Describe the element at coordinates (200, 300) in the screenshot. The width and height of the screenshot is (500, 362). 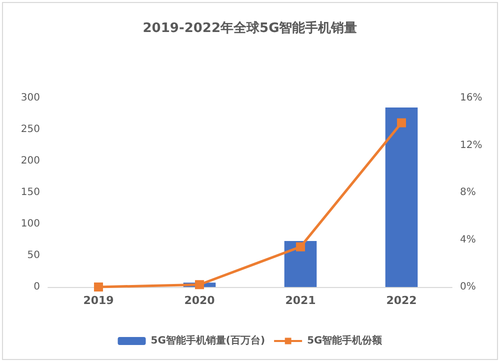
I see `x-tick-label: 2020` at that location.